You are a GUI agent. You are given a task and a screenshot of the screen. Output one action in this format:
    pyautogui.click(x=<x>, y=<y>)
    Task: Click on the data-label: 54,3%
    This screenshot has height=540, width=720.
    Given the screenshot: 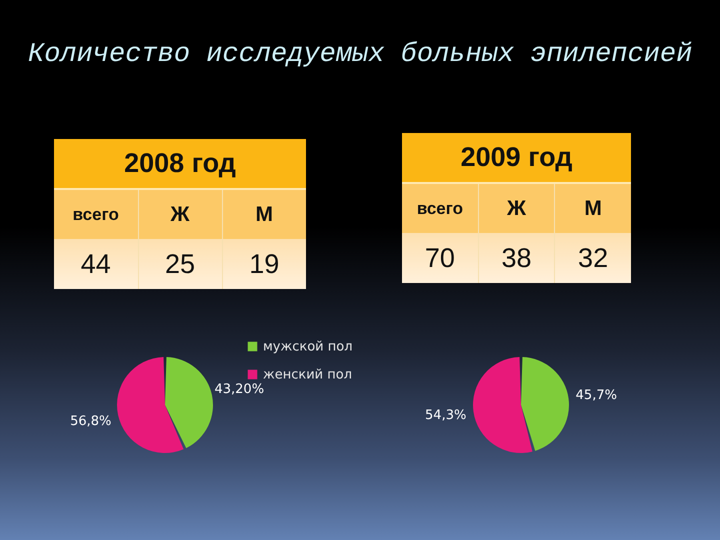 What is the action you would take?
    pyautogui.click(x=445, y=416)
    